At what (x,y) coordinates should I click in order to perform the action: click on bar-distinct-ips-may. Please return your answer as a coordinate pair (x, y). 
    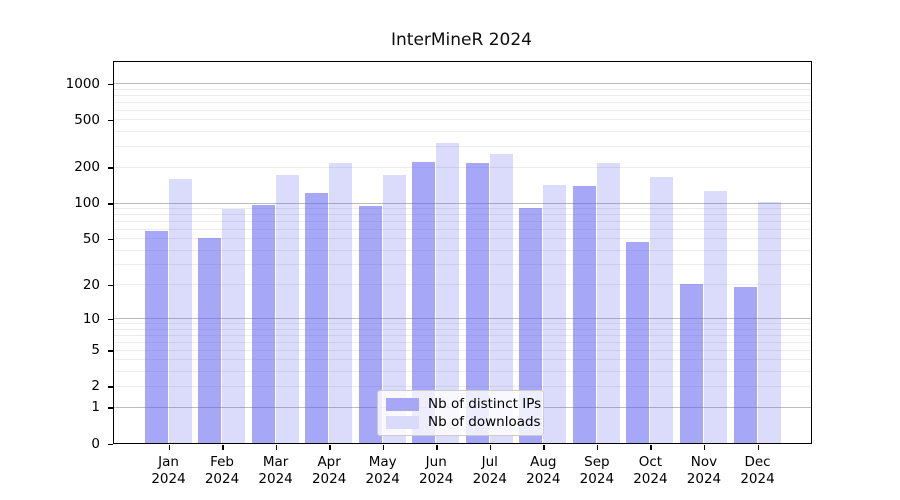
    Looking at the image, I should click on (370, 324).